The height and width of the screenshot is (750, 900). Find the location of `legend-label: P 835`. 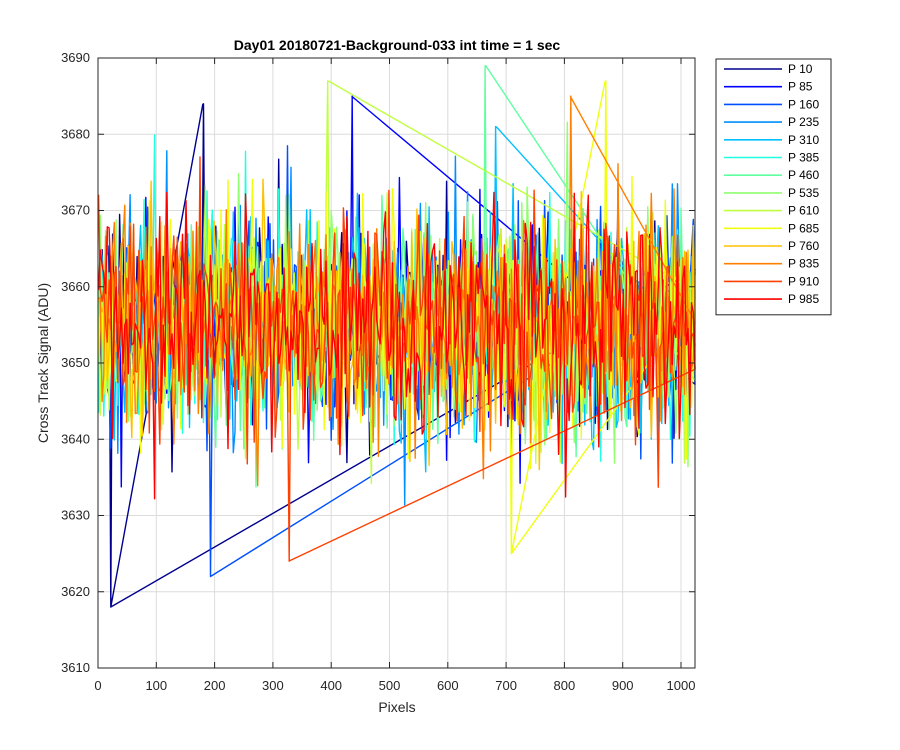

legend-label: P 835 is located at coordinates (803, 264).